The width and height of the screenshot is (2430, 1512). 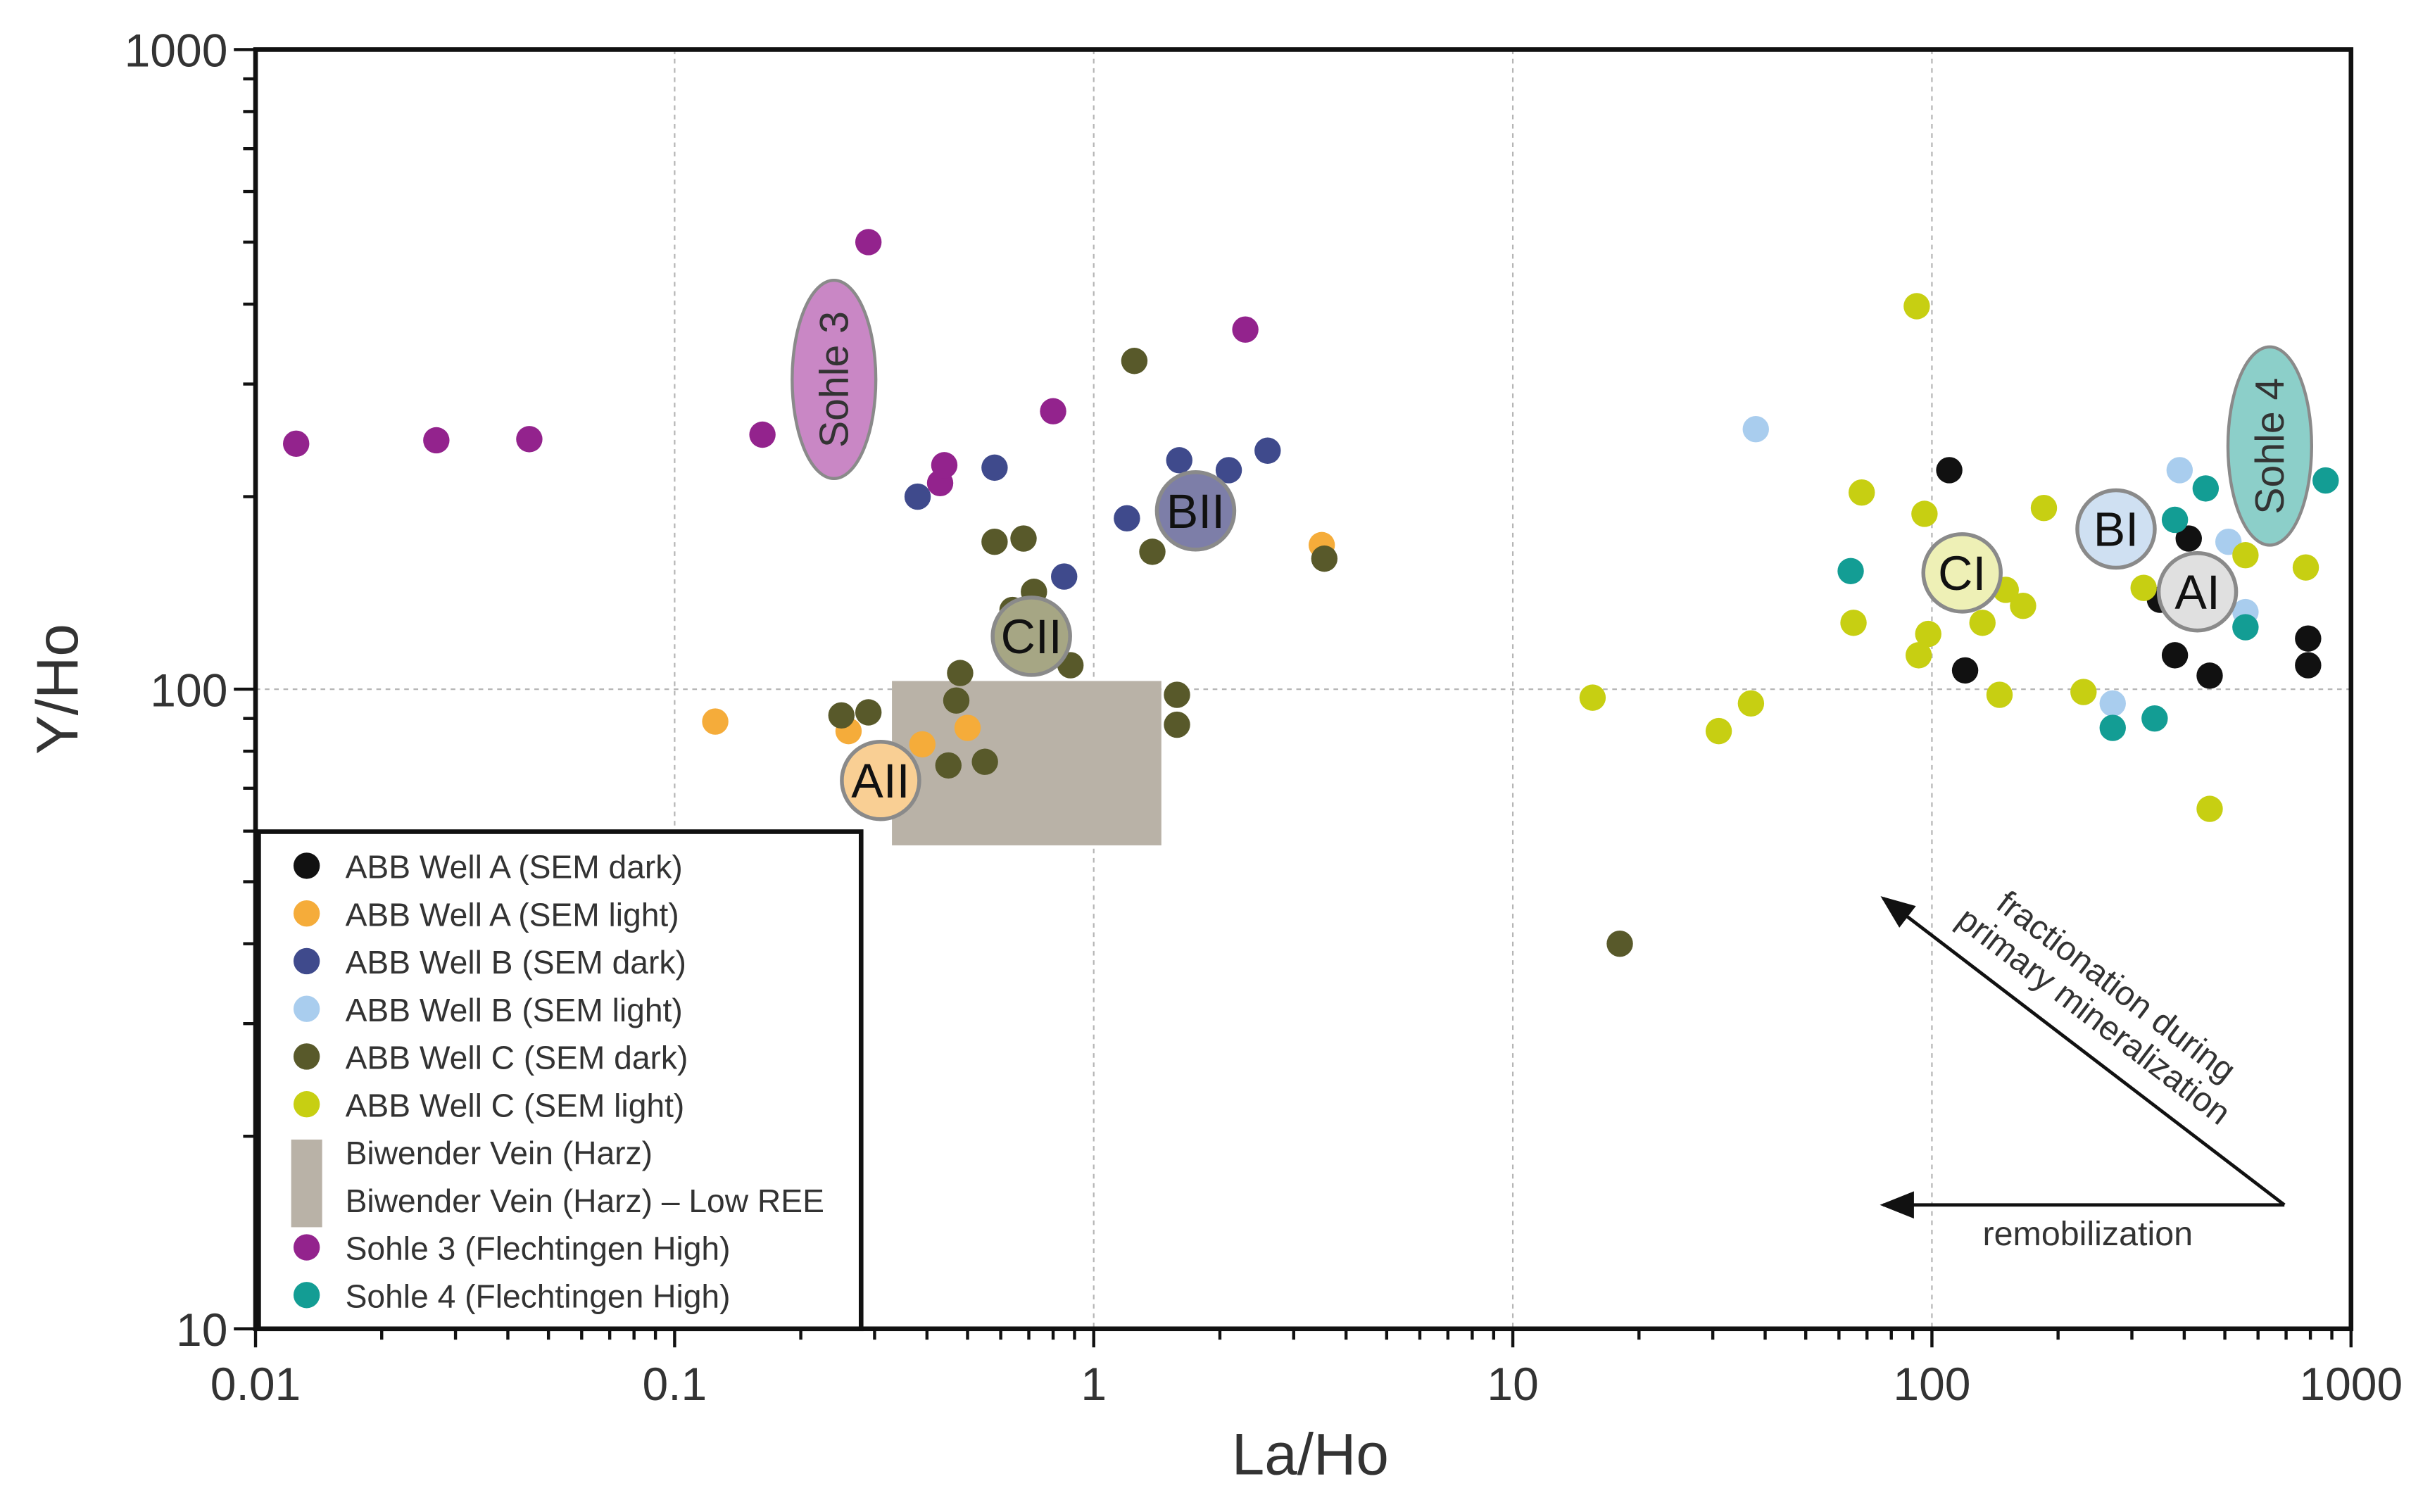 I want to click on group-bii: BII, so click(x=1195, y=511).